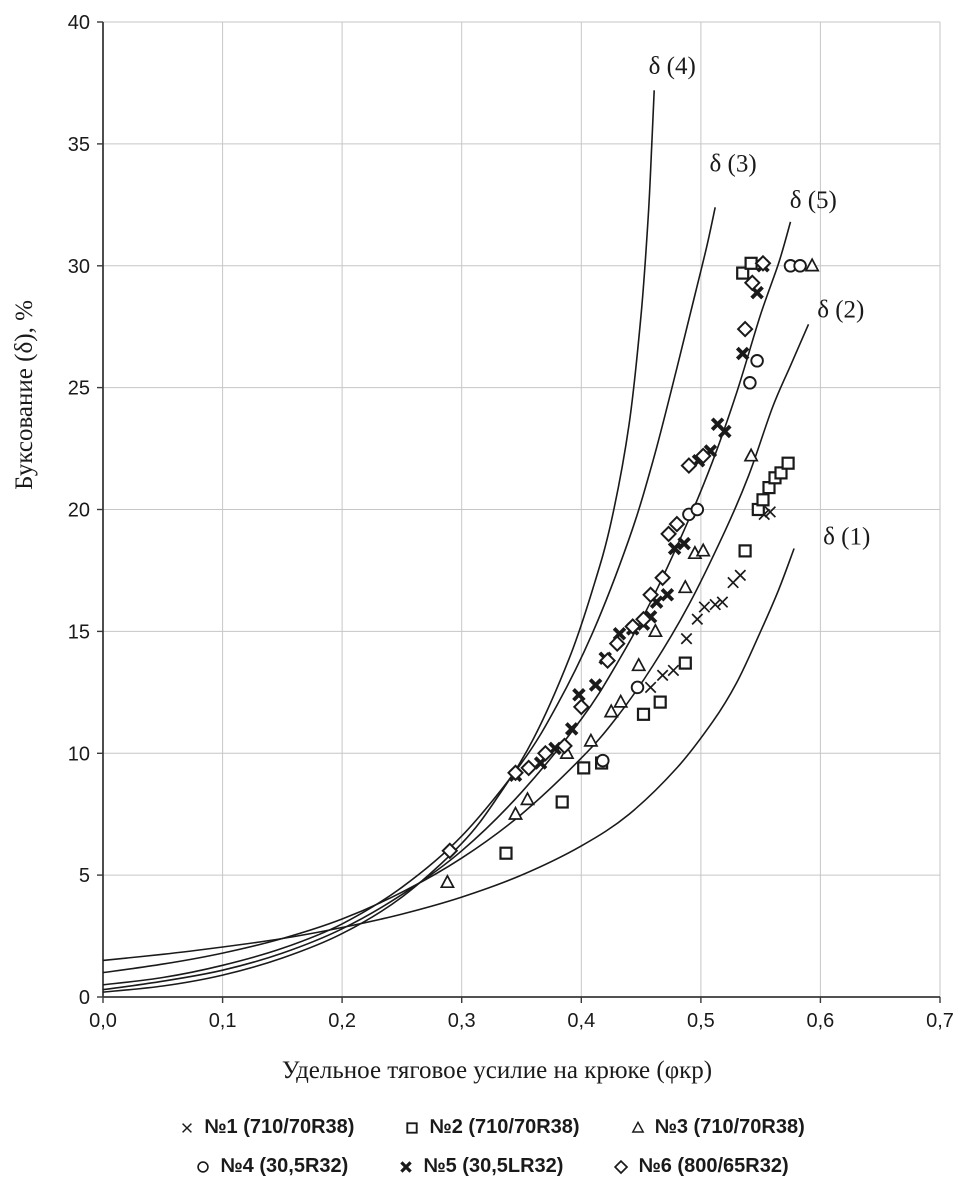 Image resolution: width=980 pixels, height=1193 pixels. Describe the element at coordinates (497, 1070) in the screenshot. I see `x-axis-title: Удельное тяговое усилие на крюке (φкр)` at that location.